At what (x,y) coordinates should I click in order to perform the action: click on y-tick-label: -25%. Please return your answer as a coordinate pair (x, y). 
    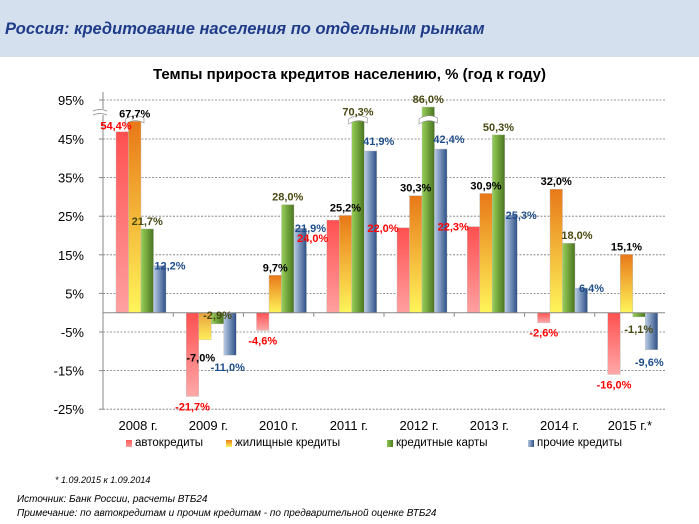
    Looking at the image, I should click on (69, 409).